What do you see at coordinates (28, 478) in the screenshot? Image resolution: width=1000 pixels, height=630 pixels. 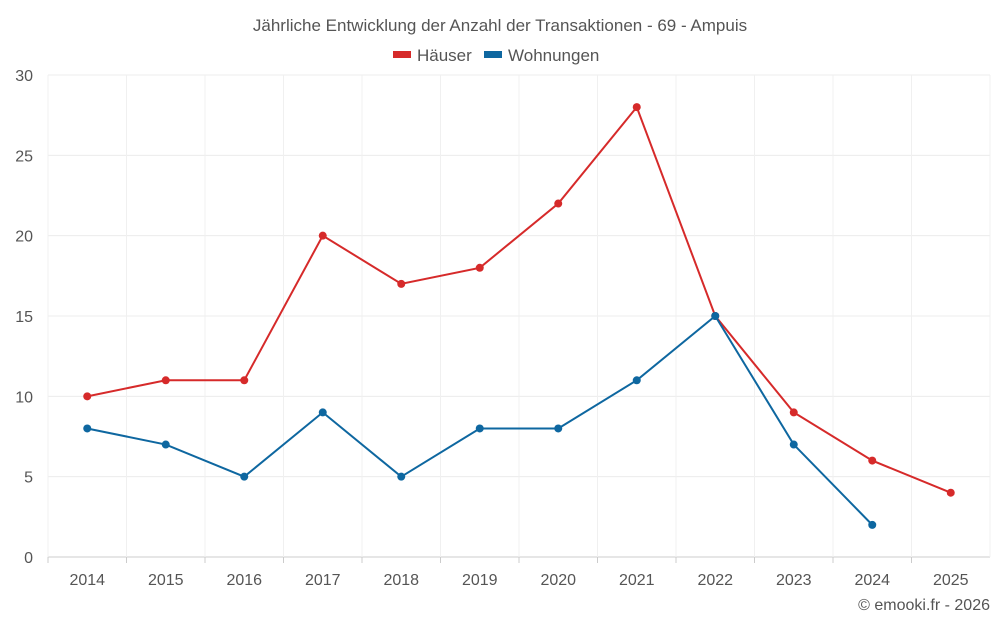 I see `y-tick-label: 5` at bounding box center [28, 478].